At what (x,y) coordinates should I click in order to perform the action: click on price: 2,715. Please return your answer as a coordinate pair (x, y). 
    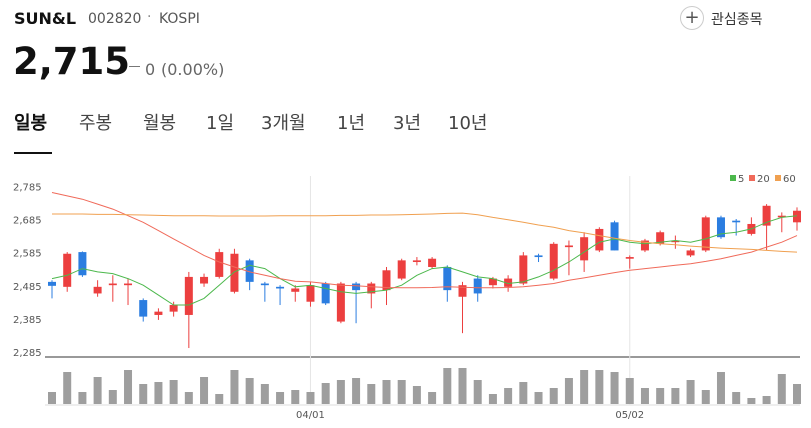
    Looking at the image, I should click on (72, 61).